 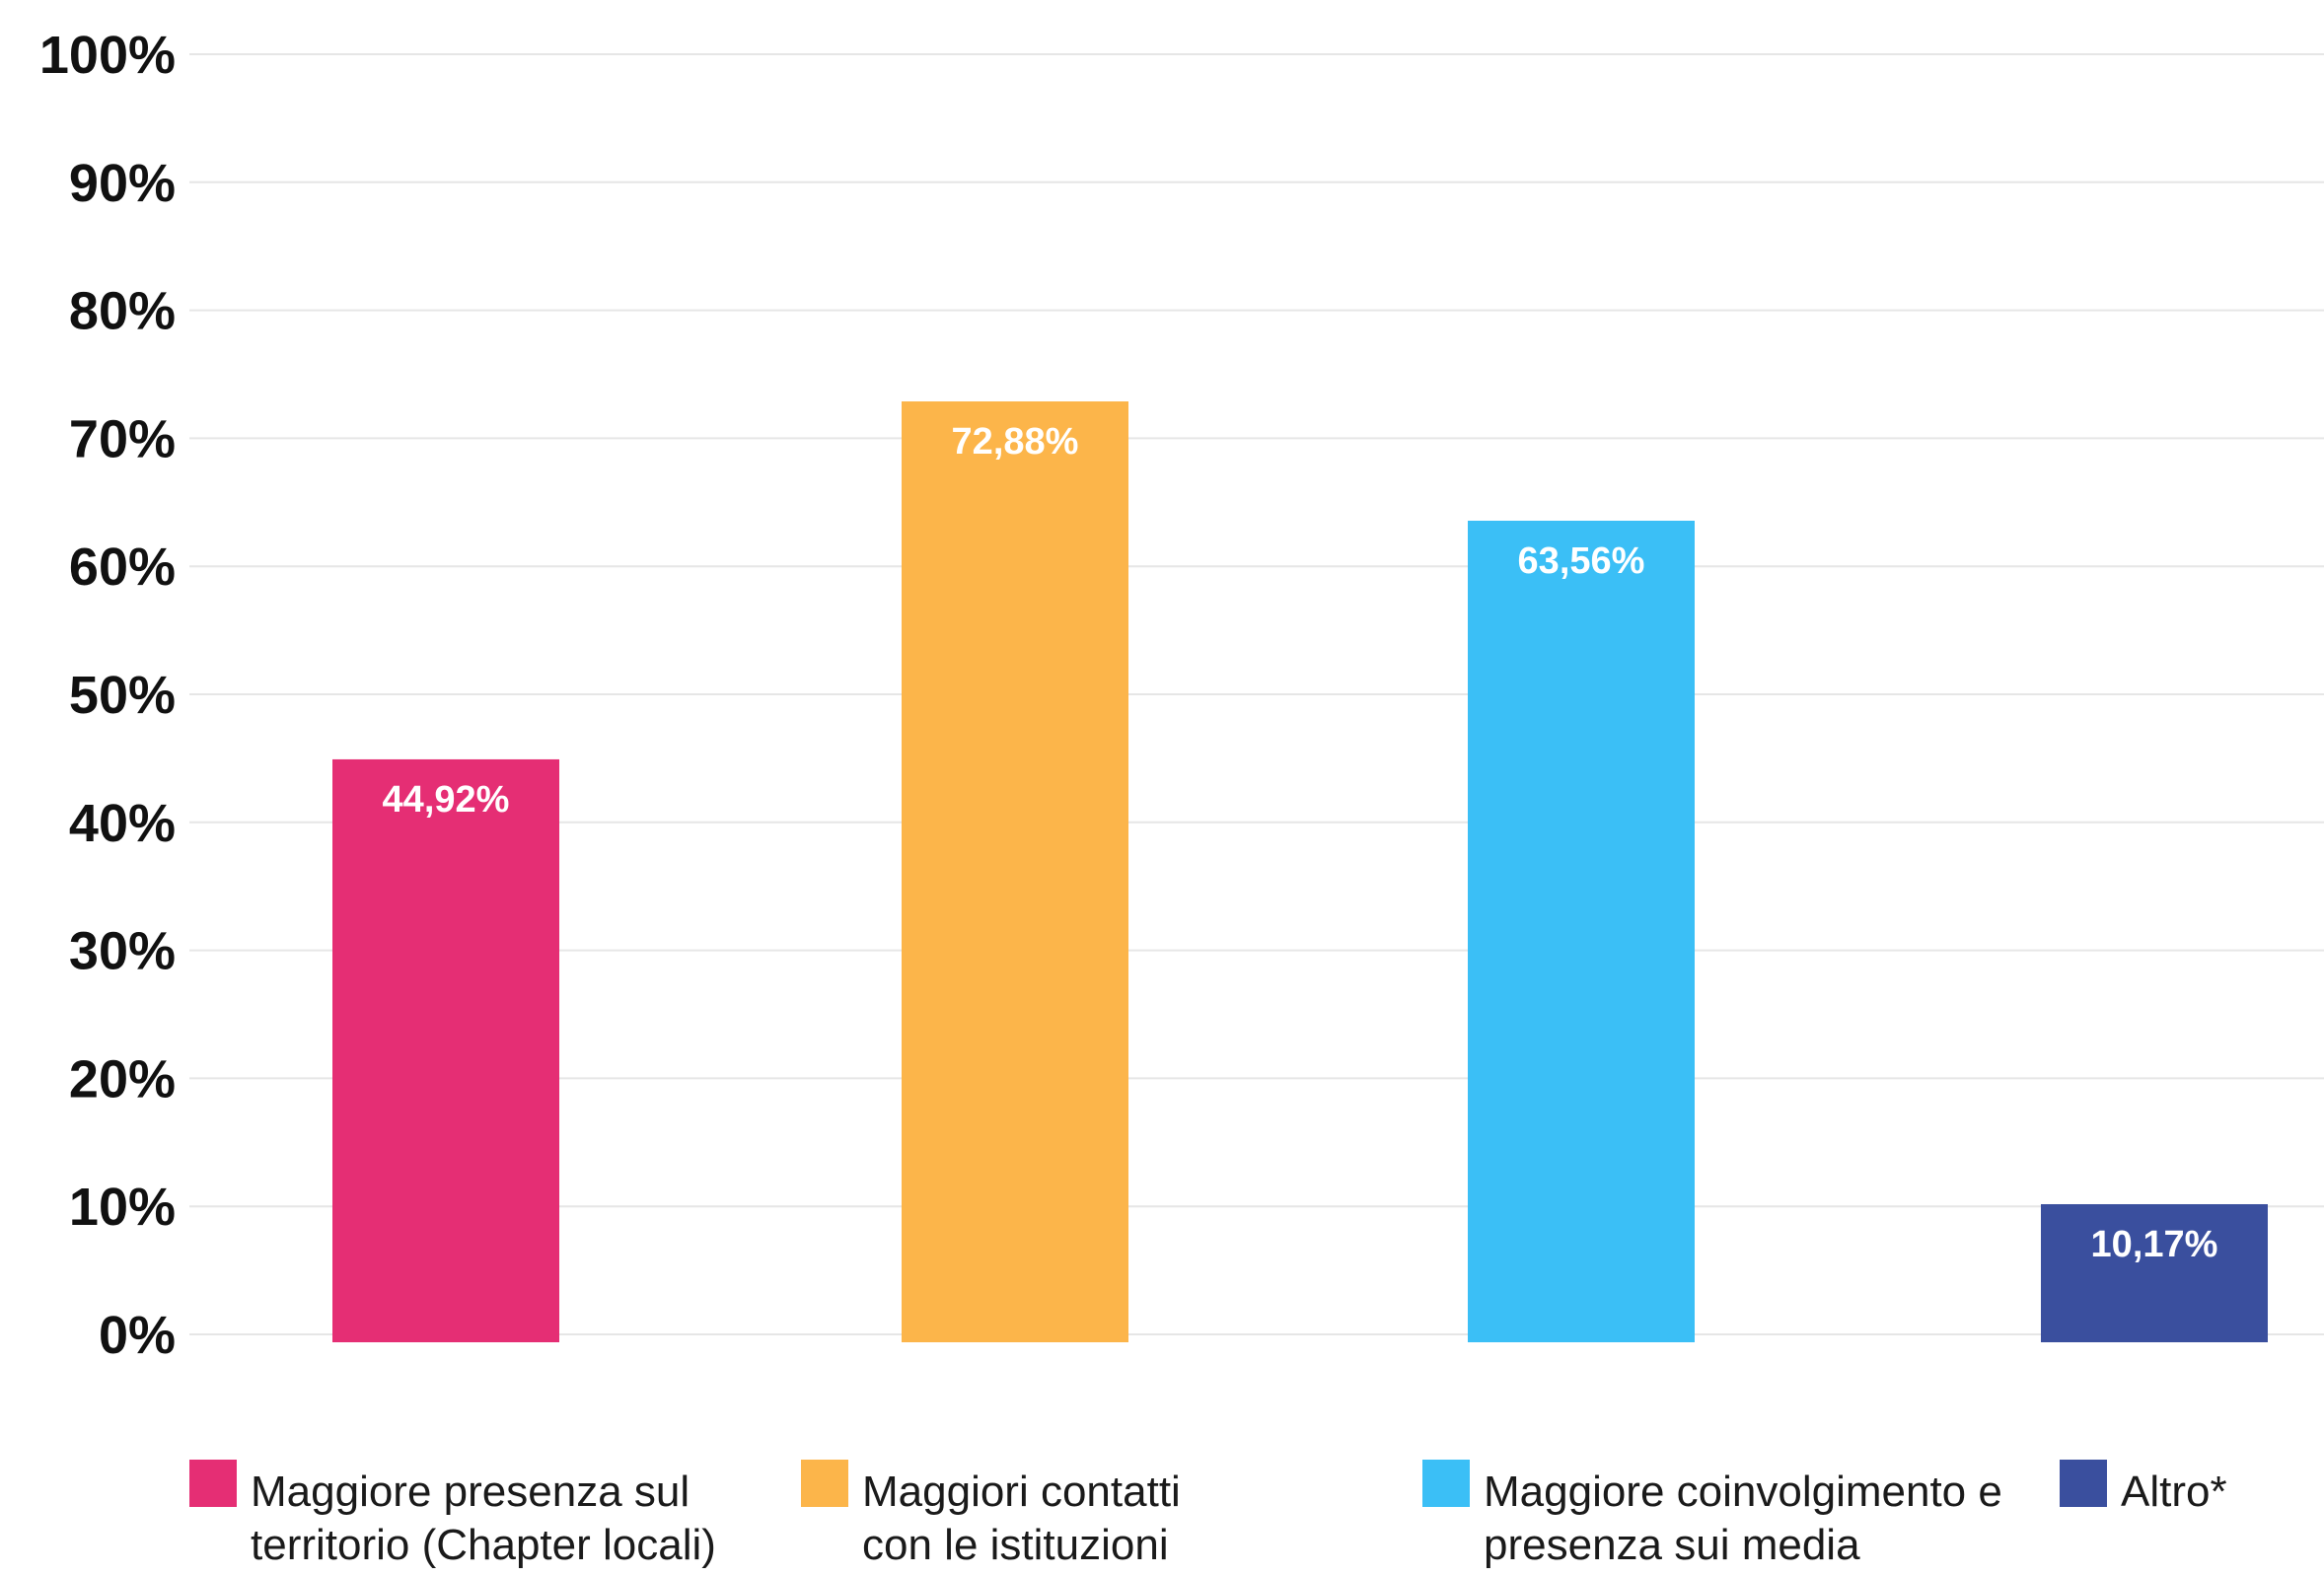 I want to click on y-tick-label: 30%, so click(x=122, y=951).